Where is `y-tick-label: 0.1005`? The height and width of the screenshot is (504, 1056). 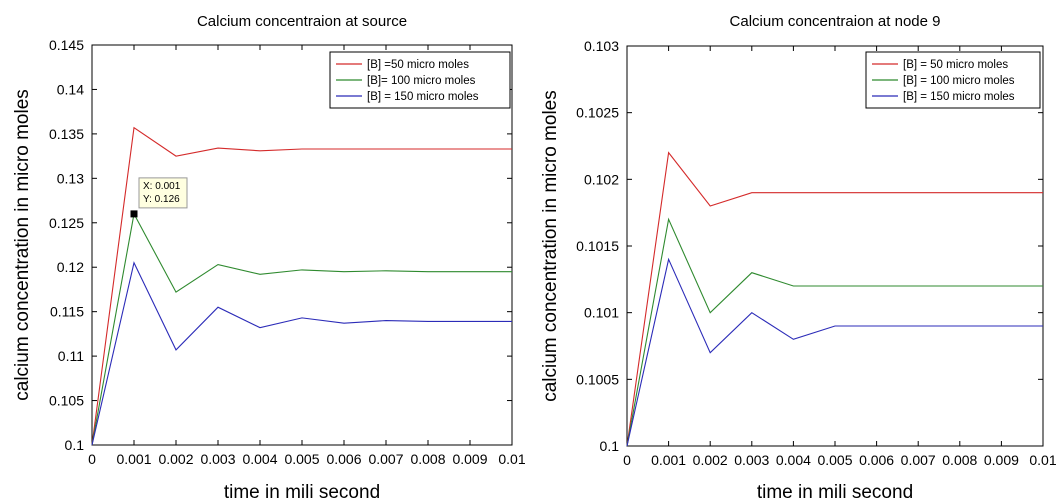 y-tick-label: 0.1005 is located at coordinates (597, 379).